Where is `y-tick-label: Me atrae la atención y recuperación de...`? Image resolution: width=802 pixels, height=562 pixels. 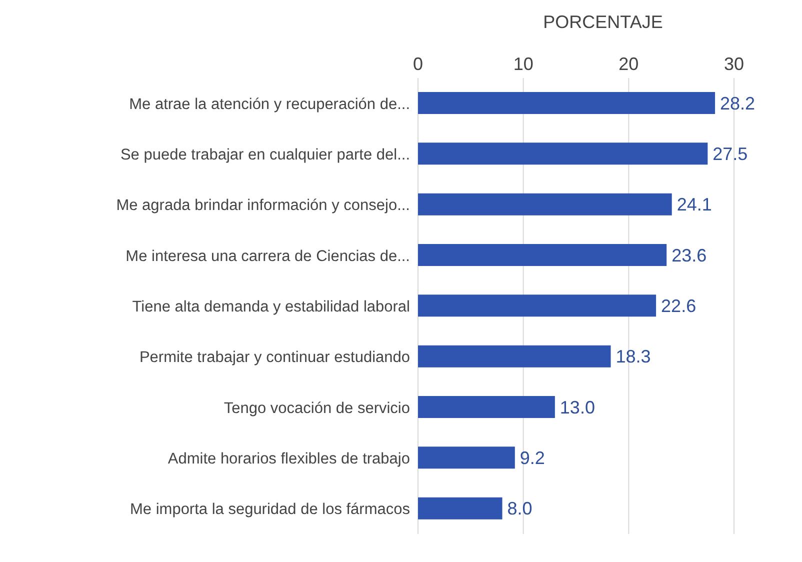
y-tick-label: Me atrae la atención y recuperación de... is located at coordinates (269, 104).